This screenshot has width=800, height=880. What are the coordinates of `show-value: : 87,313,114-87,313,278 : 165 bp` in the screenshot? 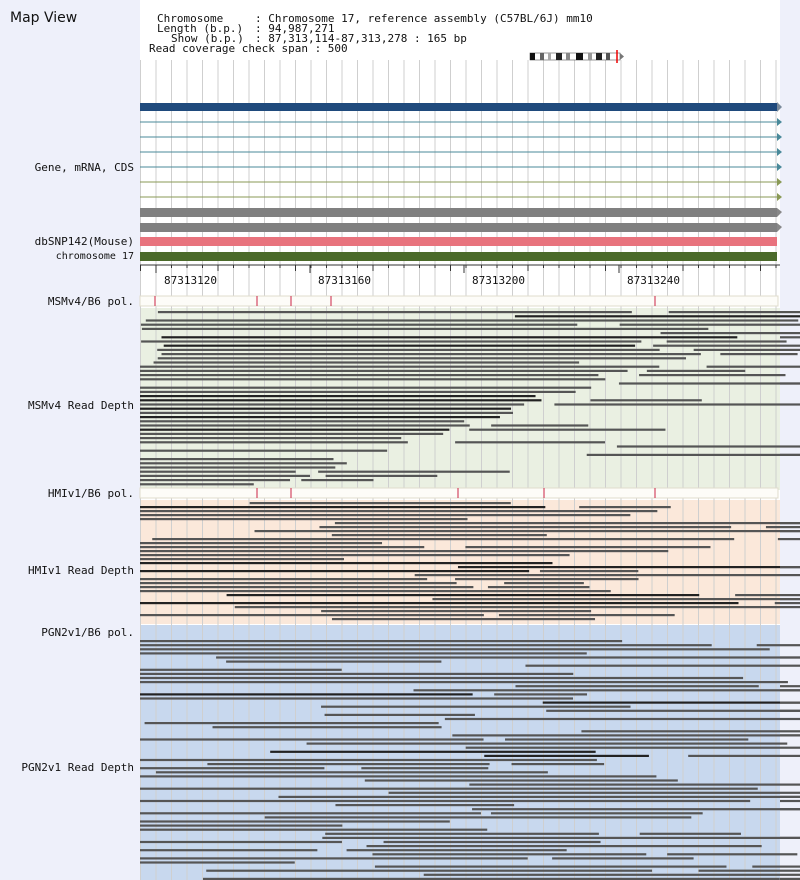 It's located at (361, 38).